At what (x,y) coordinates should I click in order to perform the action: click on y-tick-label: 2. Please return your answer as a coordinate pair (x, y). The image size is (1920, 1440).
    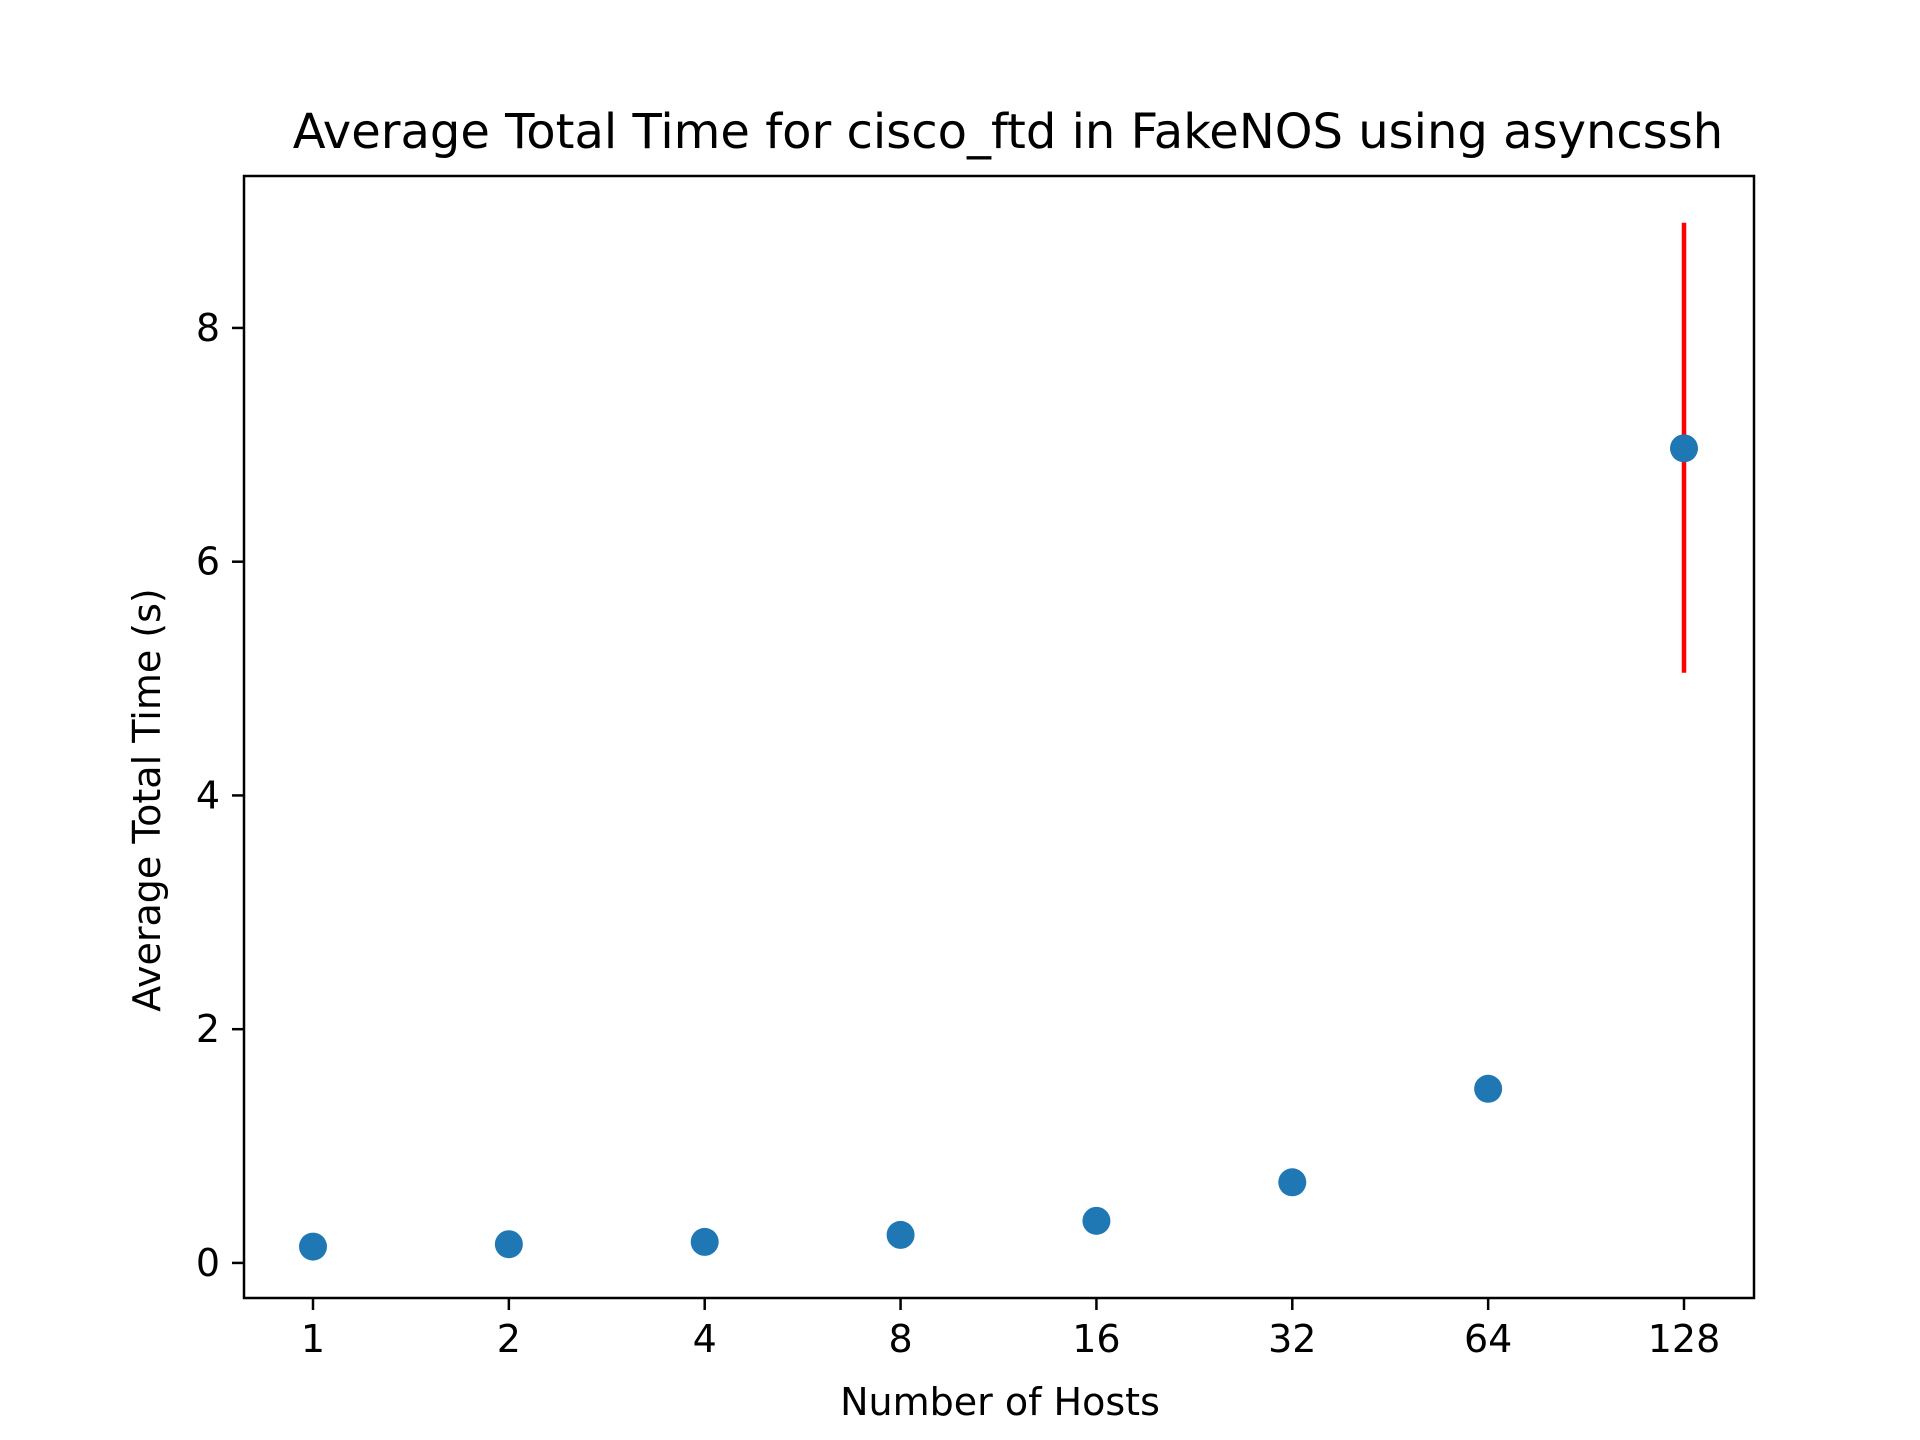
    Looking at the image, I should click on (208, 1029).